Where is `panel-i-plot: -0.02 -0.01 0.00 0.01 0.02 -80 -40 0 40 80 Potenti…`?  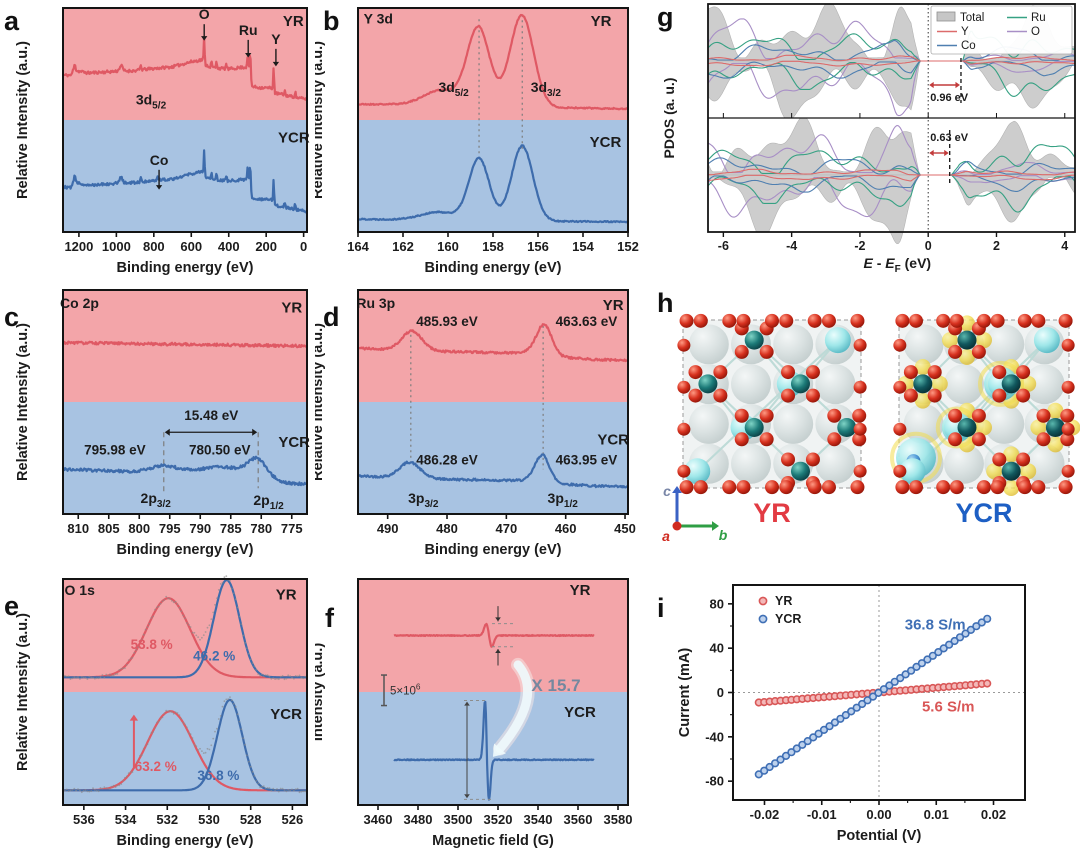
panel-i-plot: -0.02 -0.01 0.00 0.01 0.02 -80 -40 0 40 80 Potenti… is located at coordinates (867, 711).